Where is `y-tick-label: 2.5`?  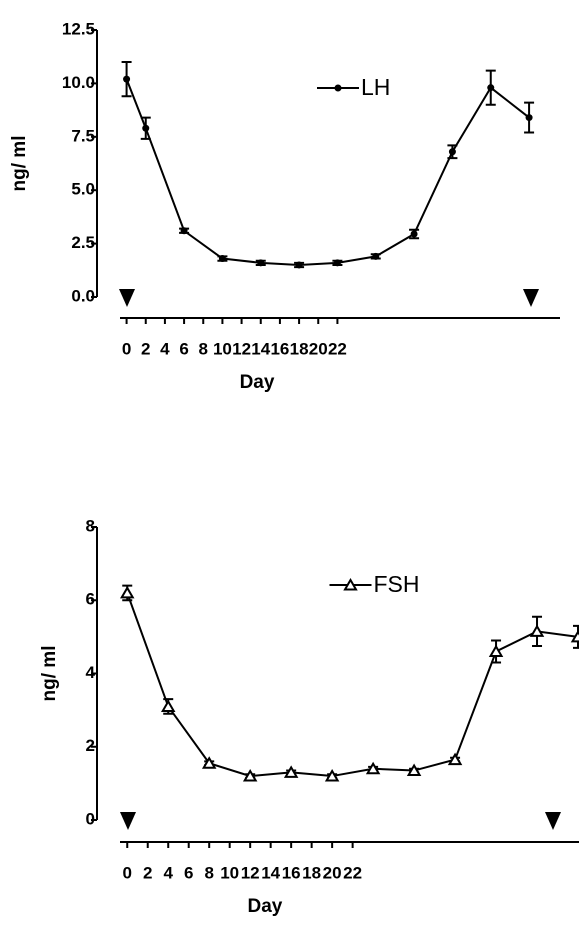 y-tick-label: 2.5 is located at coordinates (83, 242).